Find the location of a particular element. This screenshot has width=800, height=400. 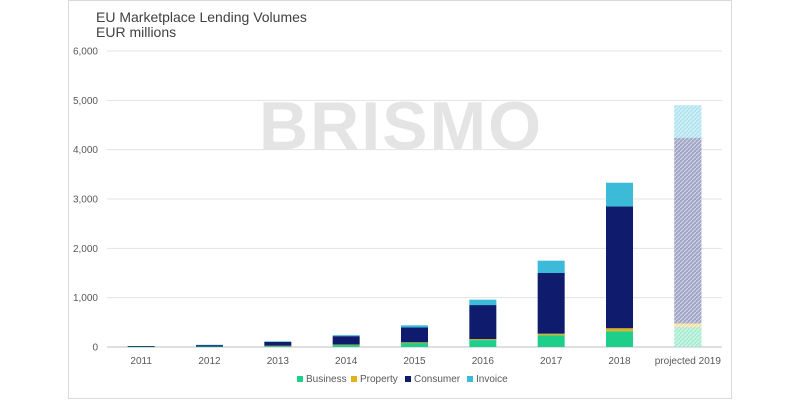

y-tick-label: 5,000 is located at coordinates (85, 101).